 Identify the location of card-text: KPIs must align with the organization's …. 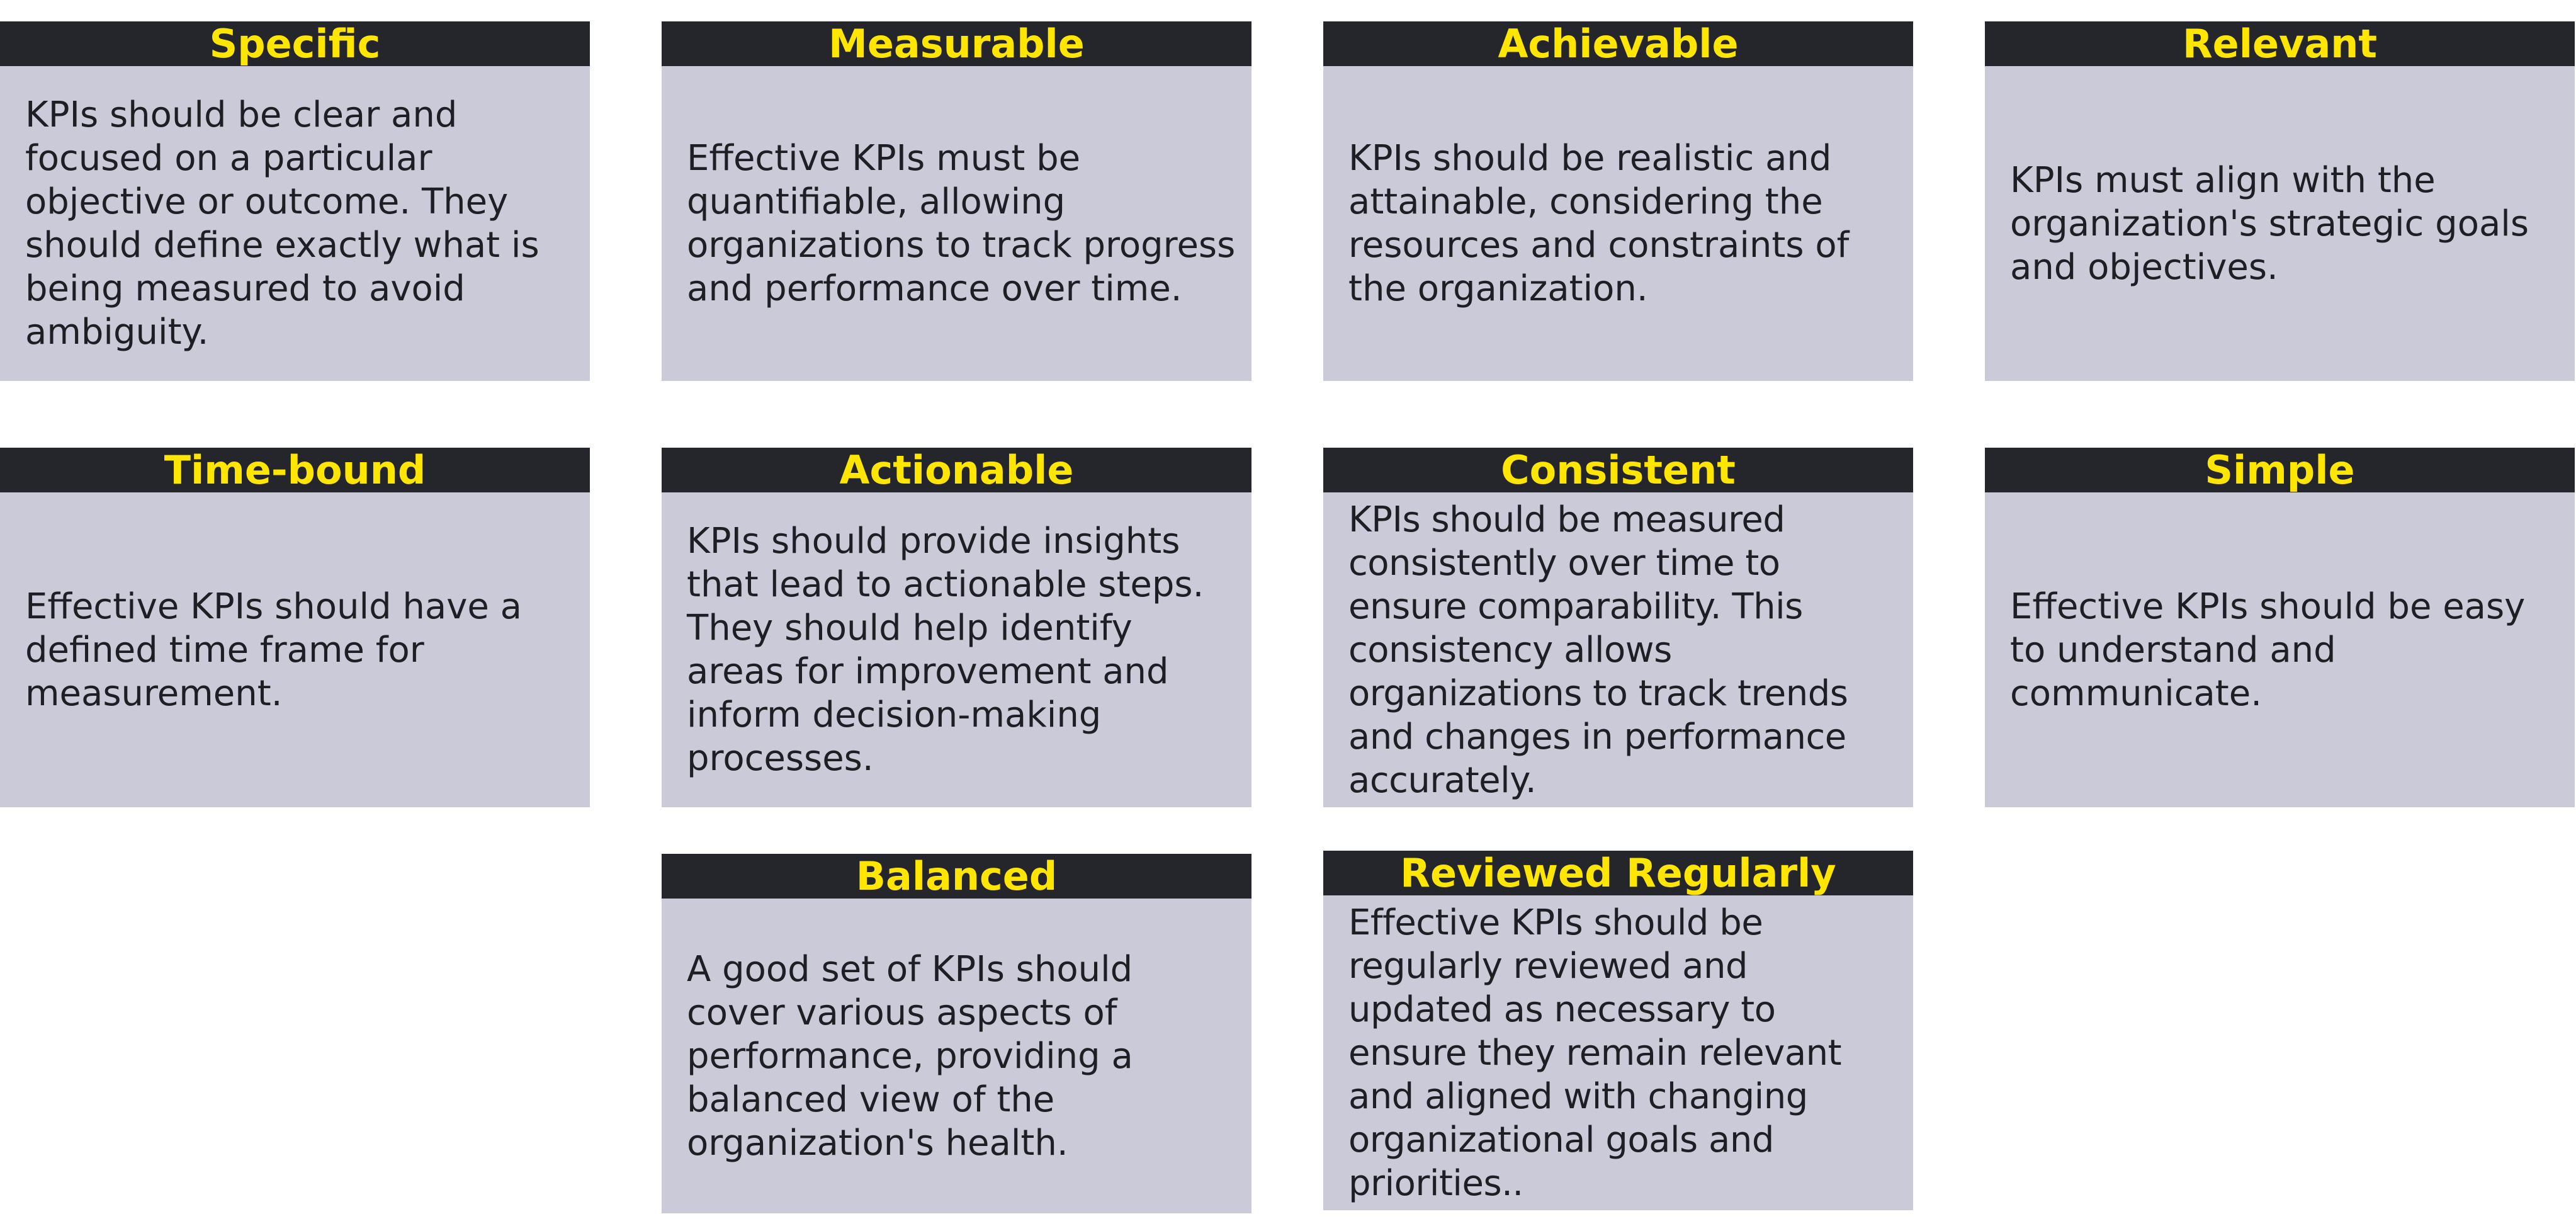
(2269, 223).